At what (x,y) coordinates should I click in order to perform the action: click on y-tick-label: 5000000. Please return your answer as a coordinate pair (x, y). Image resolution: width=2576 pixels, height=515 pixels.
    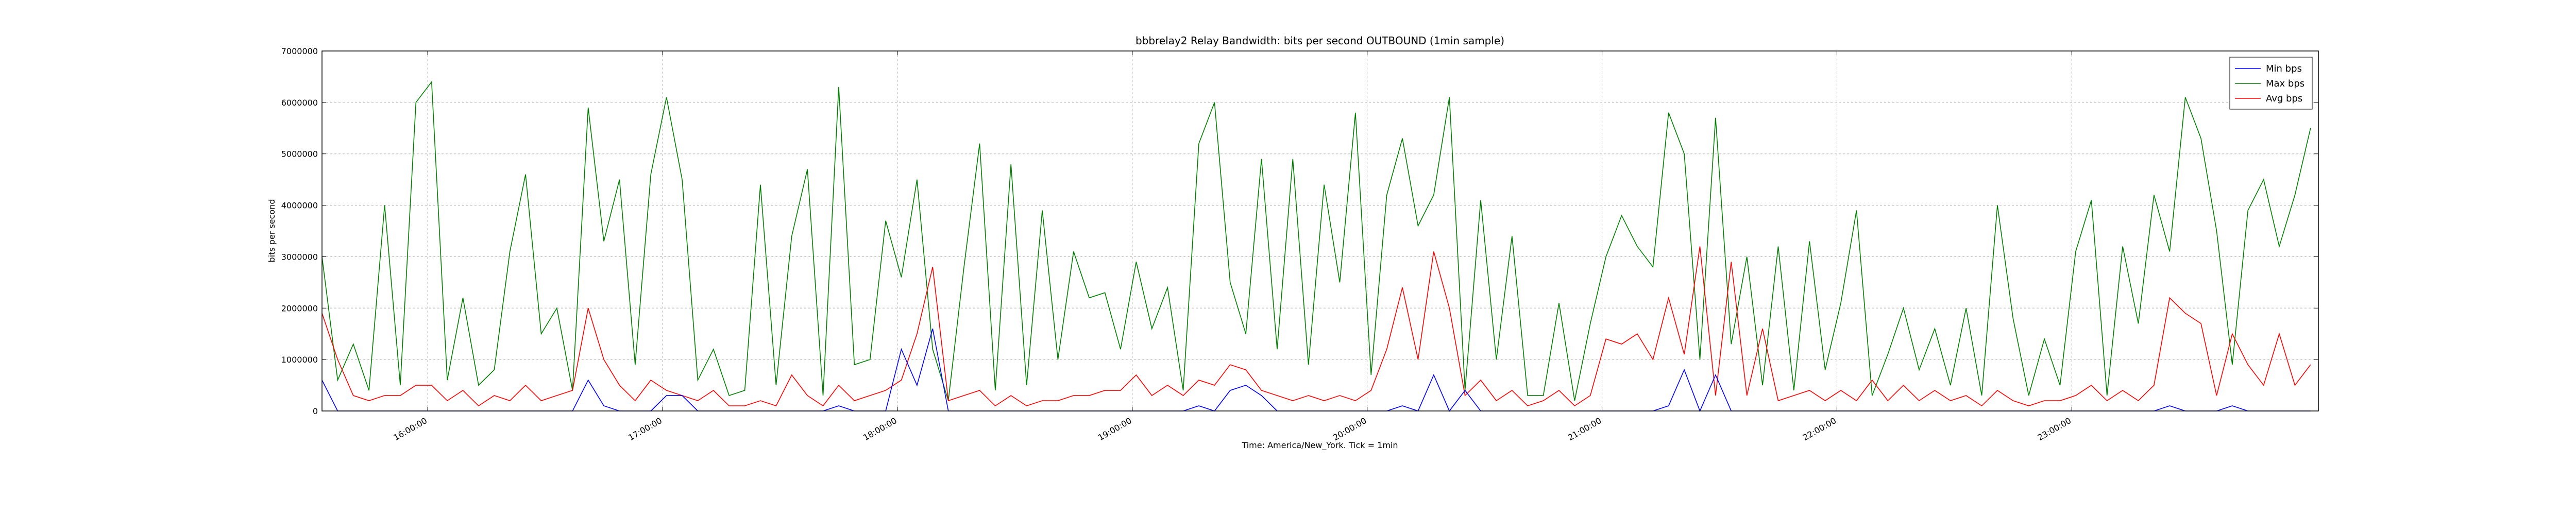
    Looking at the image, I should click on (299, 154).